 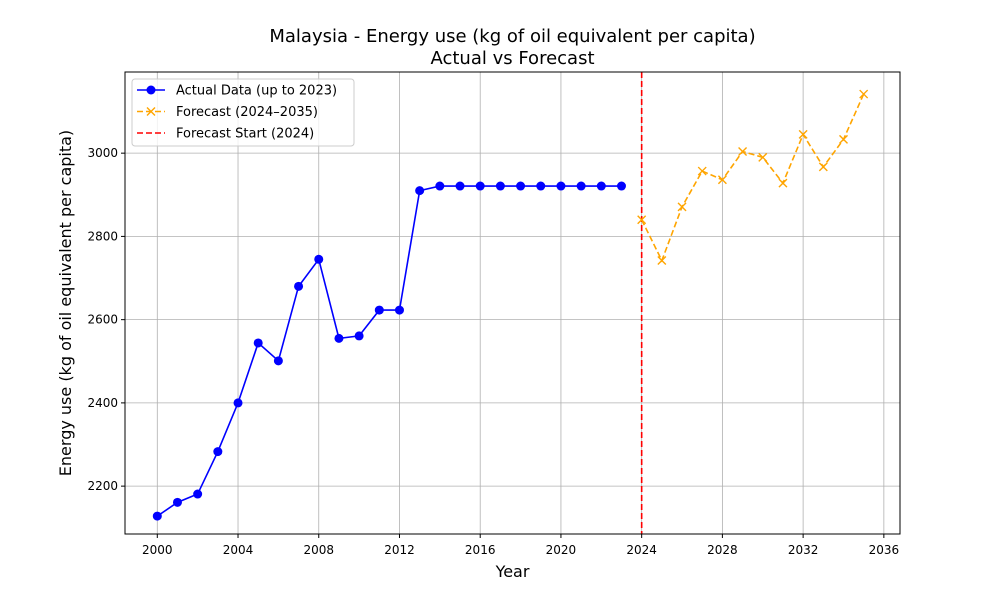 I want to click on y-tick-label: 2600, so click(x=102, y=320).